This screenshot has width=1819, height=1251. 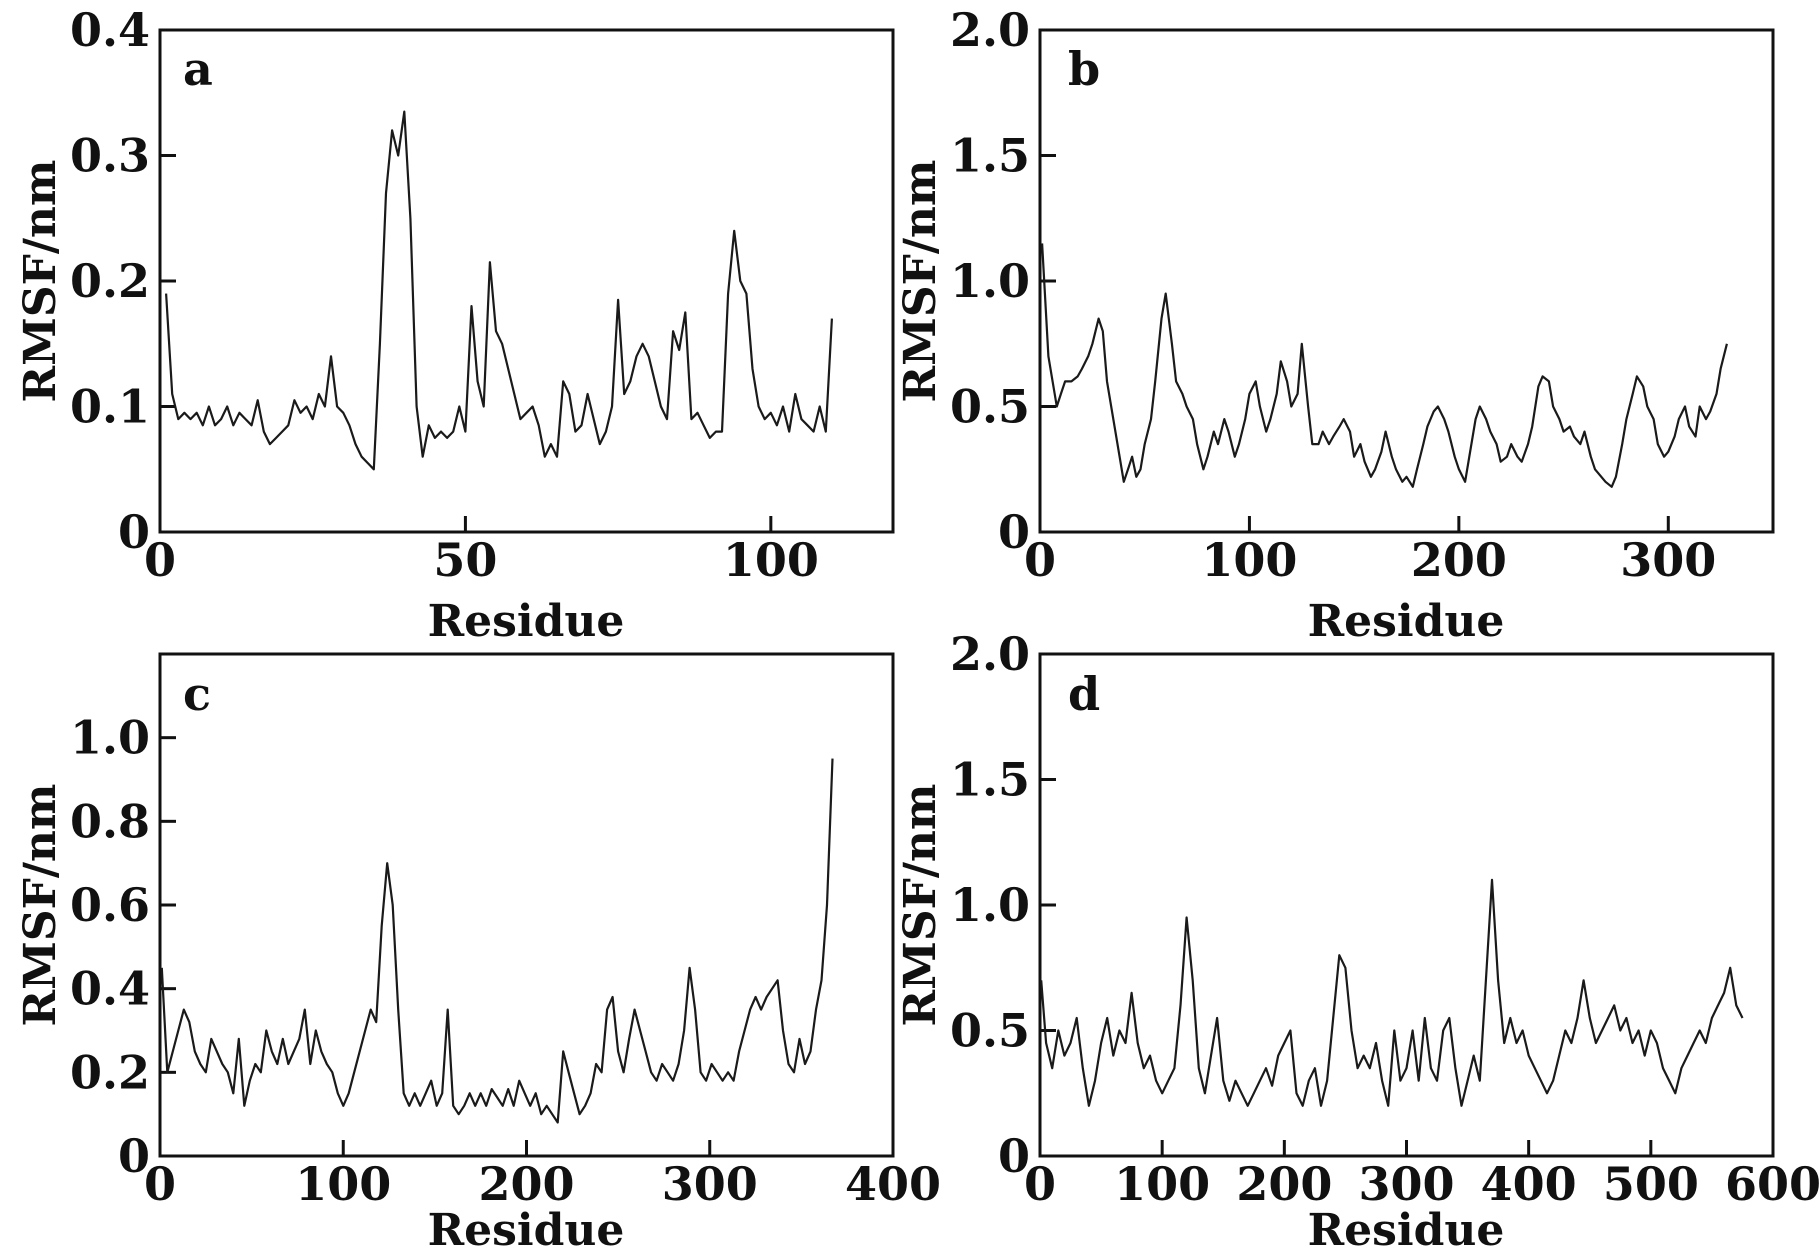 I want to click on panel-label: a, so click(x=198, y=69).